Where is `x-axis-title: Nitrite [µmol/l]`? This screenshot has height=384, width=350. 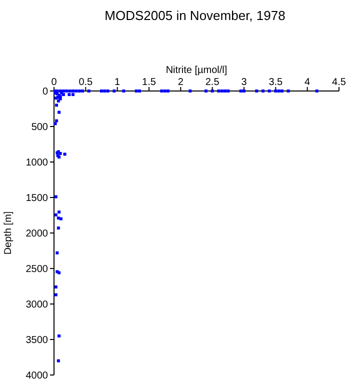
x-axis-title: Nitrite [µmol/l] is located at coordinates (197, 70).